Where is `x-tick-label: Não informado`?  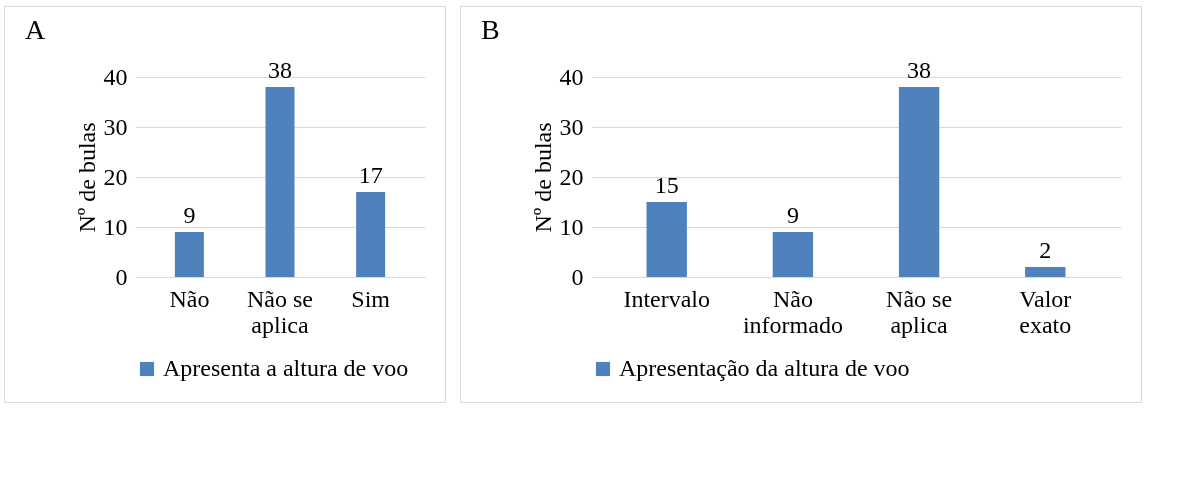
x-tick-label: Não informado is located at coordinates (792, 311).